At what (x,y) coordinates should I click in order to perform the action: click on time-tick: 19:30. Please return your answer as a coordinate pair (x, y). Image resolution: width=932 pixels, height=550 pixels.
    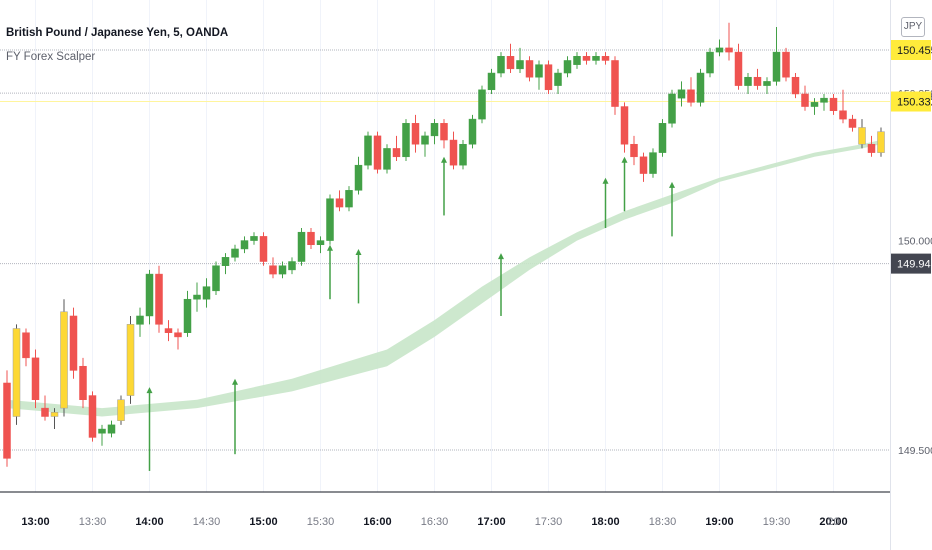
    Looking at the image, I should click on (777, 522).